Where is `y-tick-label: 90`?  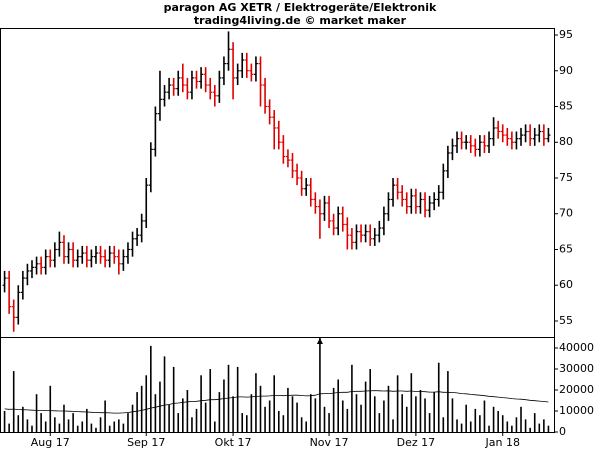
y-tick-label: 90 is located at coordinates (566, 70).